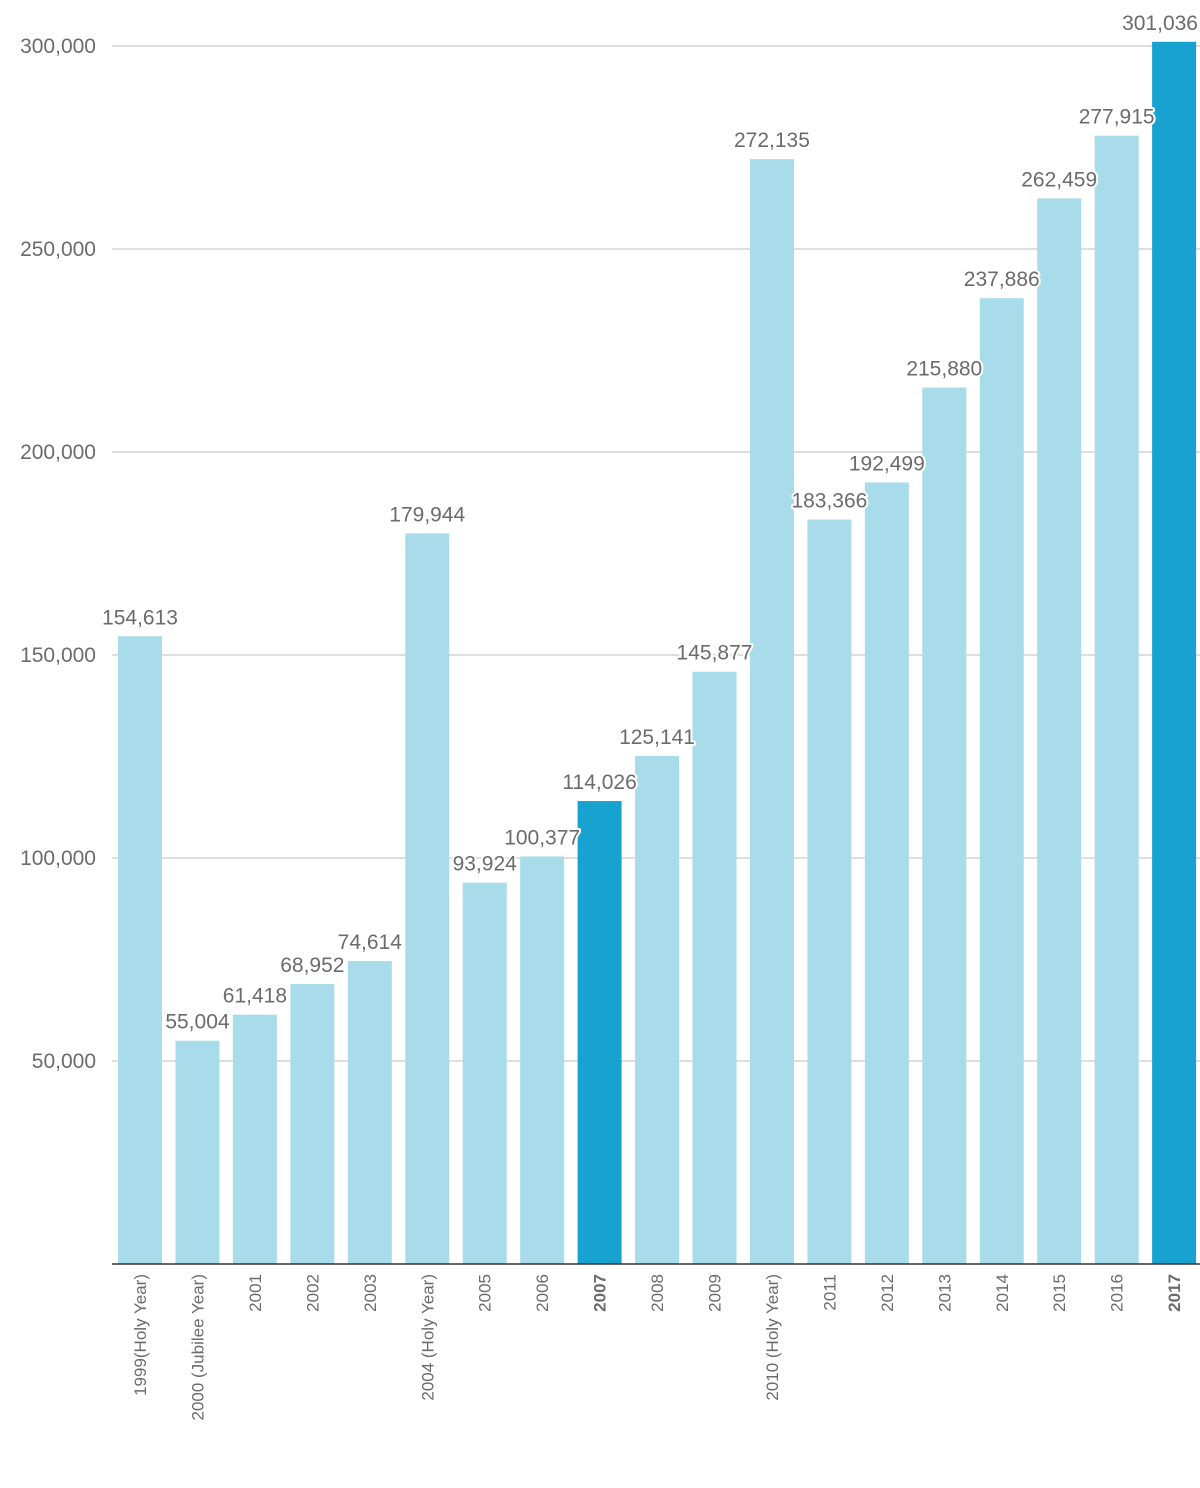 The width and height of the screenshot is (1200, 1488). I want to click on bar-2012, so click(886, 873).